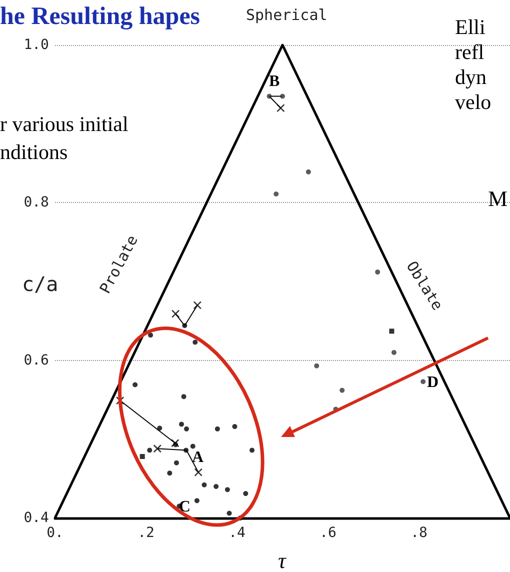  What do you see at coordinates (40, 284) in the screenshot?
I see `y-axis-title: c/a` at bounding box center [40, 284].